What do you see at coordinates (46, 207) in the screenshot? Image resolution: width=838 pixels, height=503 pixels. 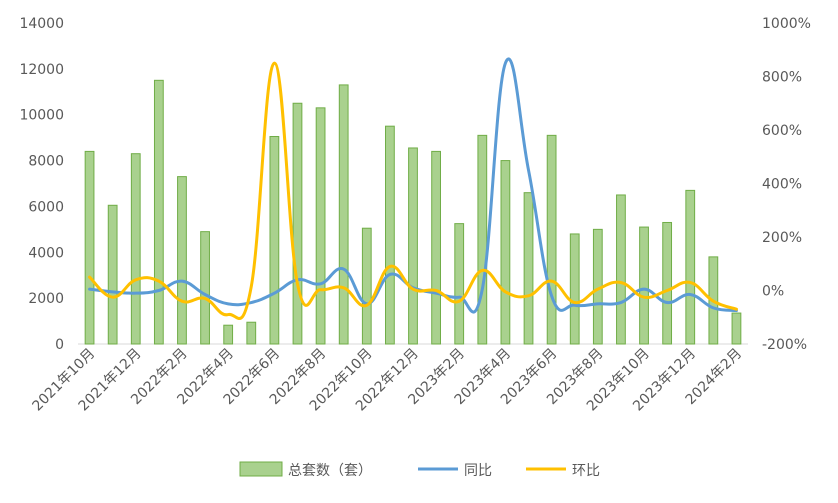 I see `left-axis-tick-label: 6000` at bounding box center [46, 207].